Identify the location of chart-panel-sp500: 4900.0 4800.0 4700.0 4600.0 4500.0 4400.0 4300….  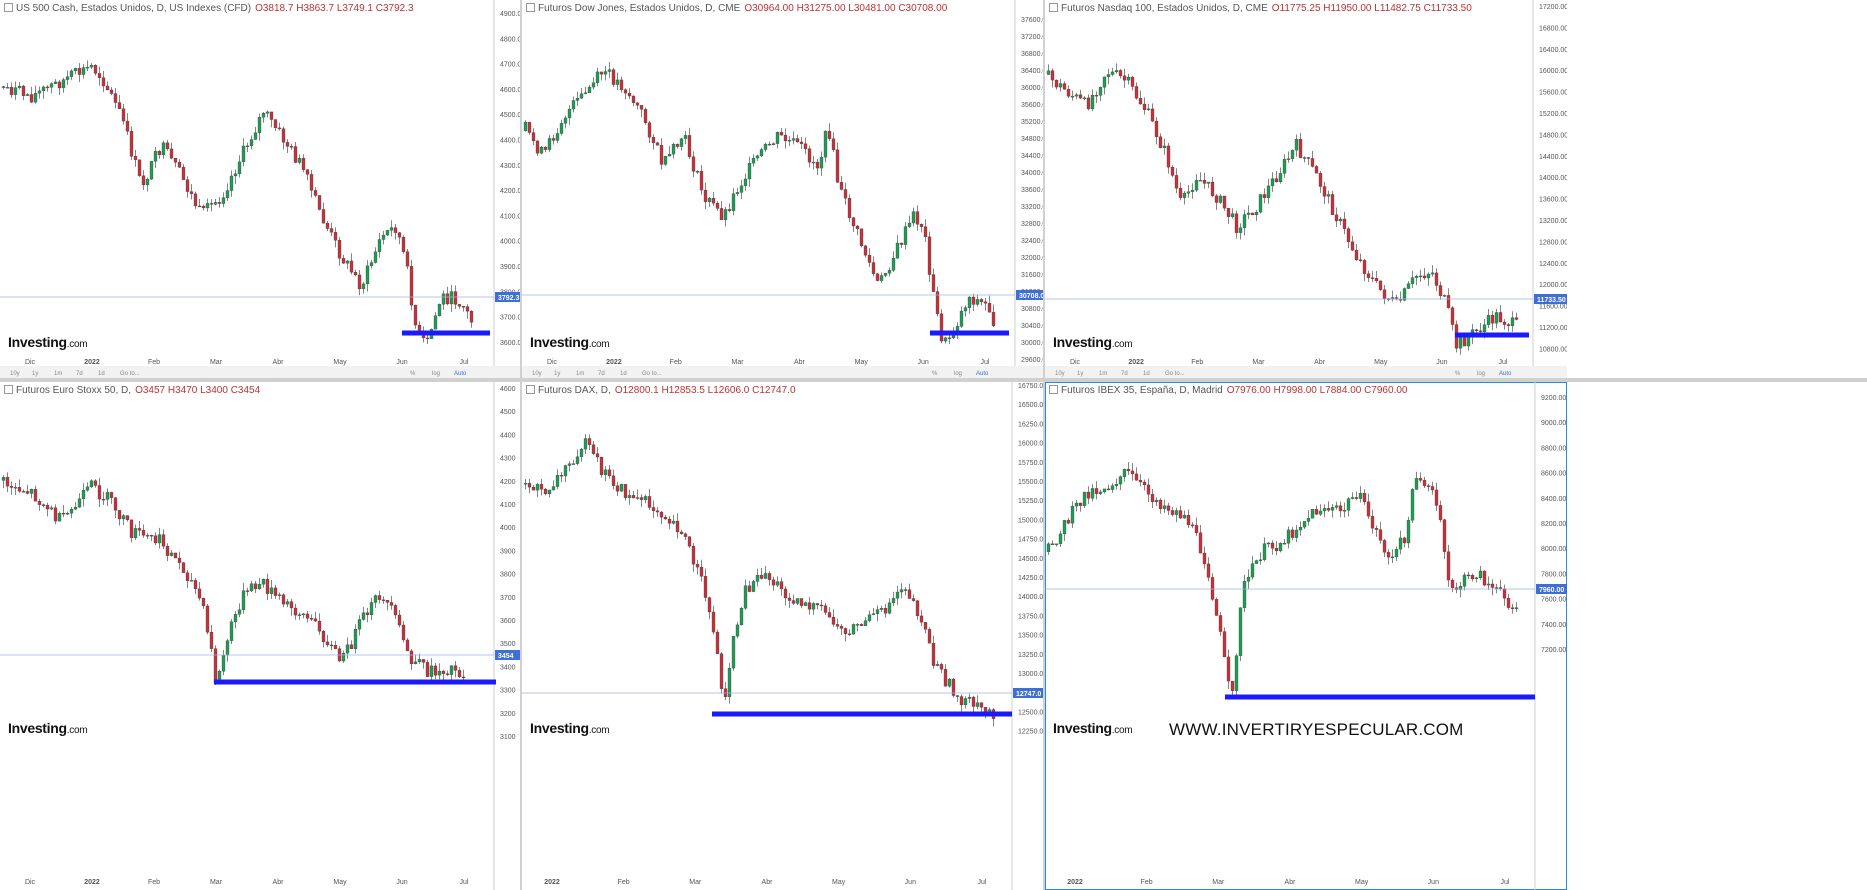
(260, 189).